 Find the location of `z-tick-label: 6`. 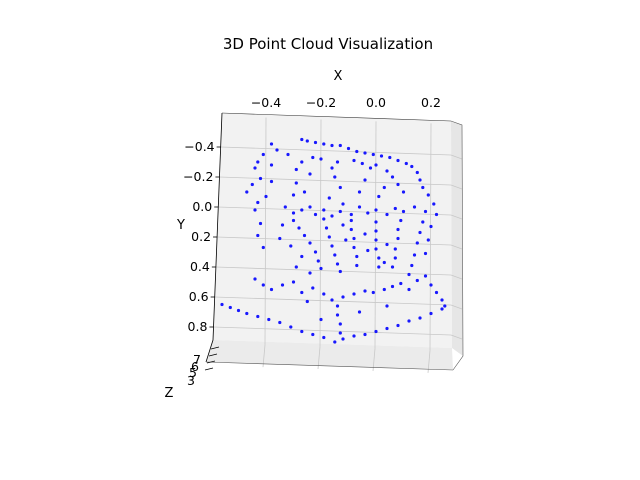

z-tick-label: 6 is located at coordinates (195, 366).